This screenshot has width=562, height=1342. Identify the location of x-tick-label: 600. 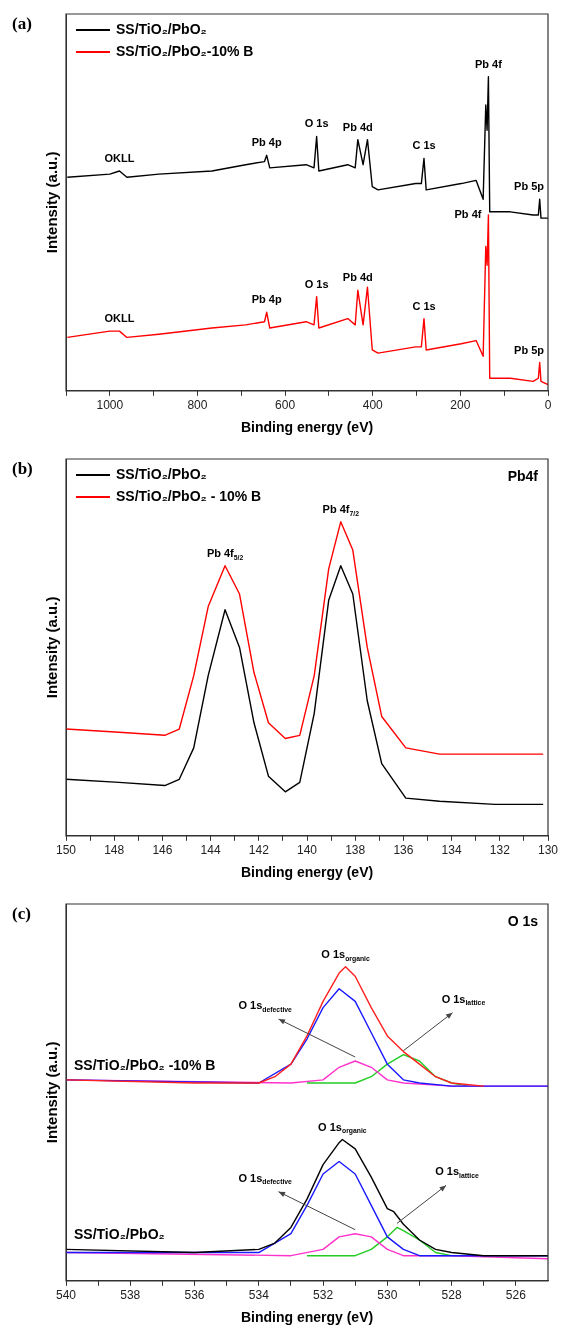
(285, 405).